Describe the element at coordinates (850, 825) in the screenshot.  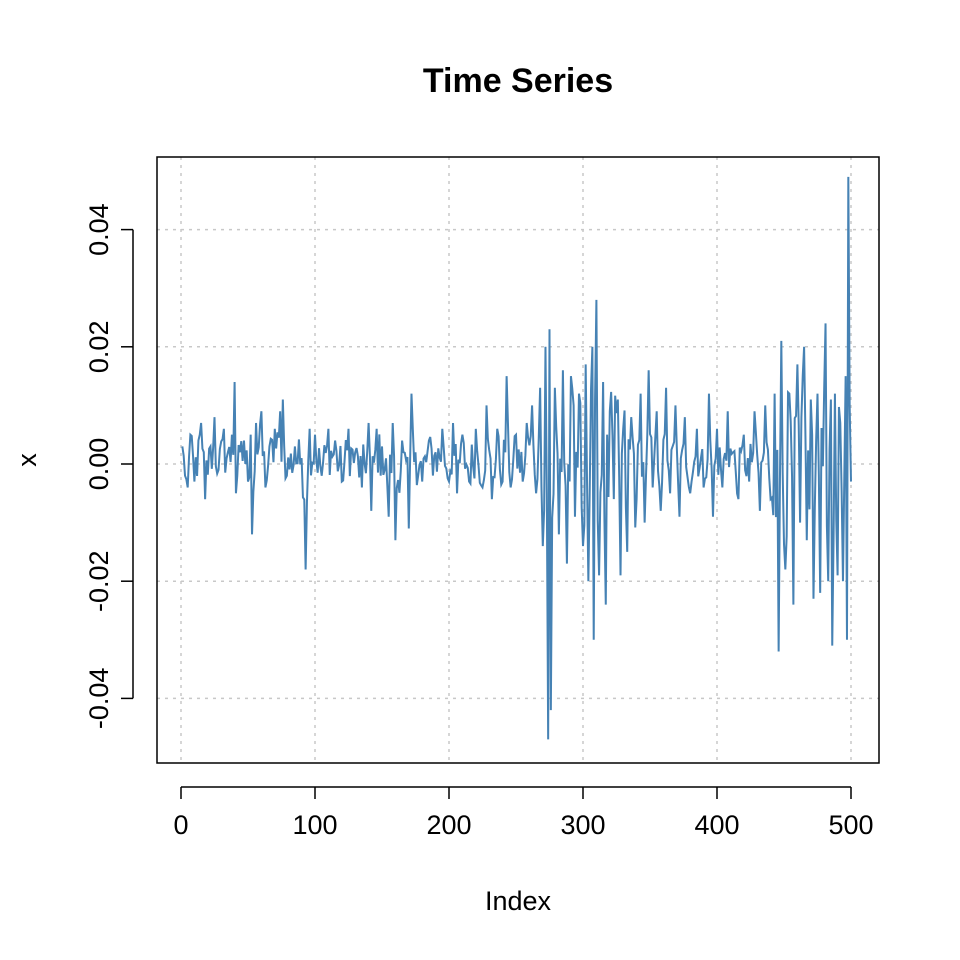
I see `x-tick-label-5: 500` at that location.